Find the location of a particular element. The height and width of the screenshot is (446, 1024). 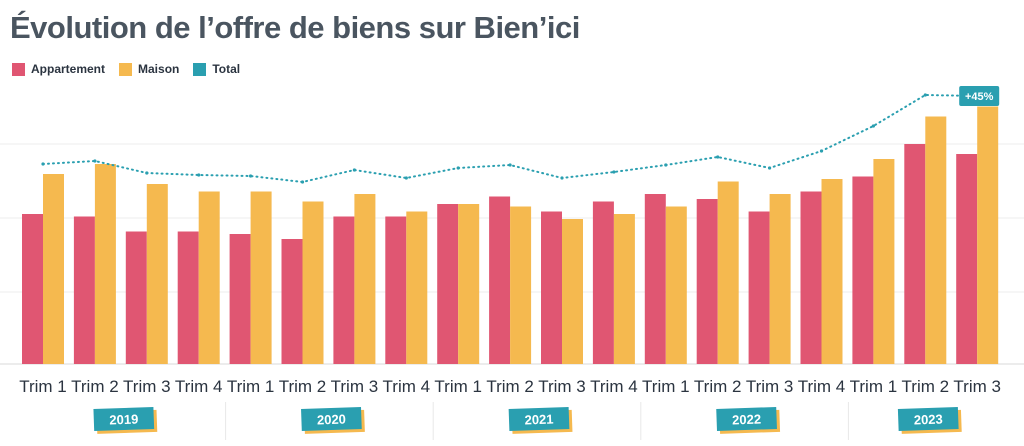

legend-swatch-maison is located at coordinates (126, 69).